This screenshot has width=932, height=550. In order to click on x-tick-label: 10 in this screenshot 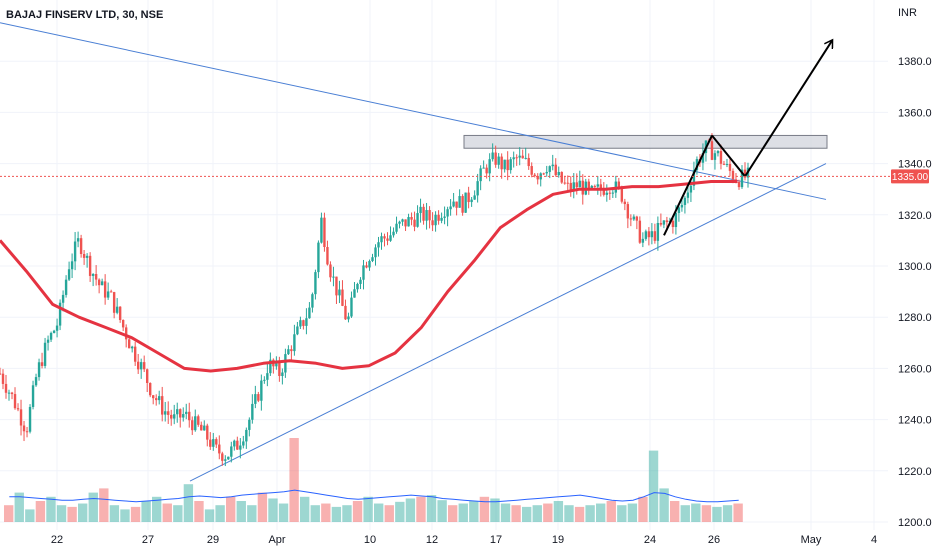, I will do `click(370, 540)`.